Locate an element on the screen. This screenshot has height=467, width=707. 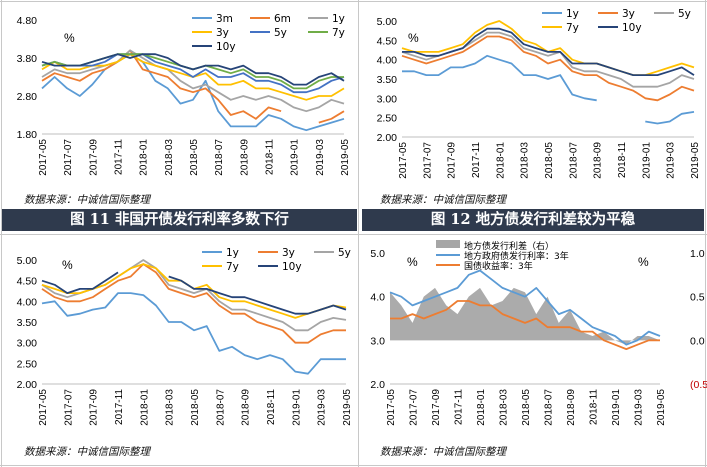
frame-line-right is located at coordinates (705, 233).